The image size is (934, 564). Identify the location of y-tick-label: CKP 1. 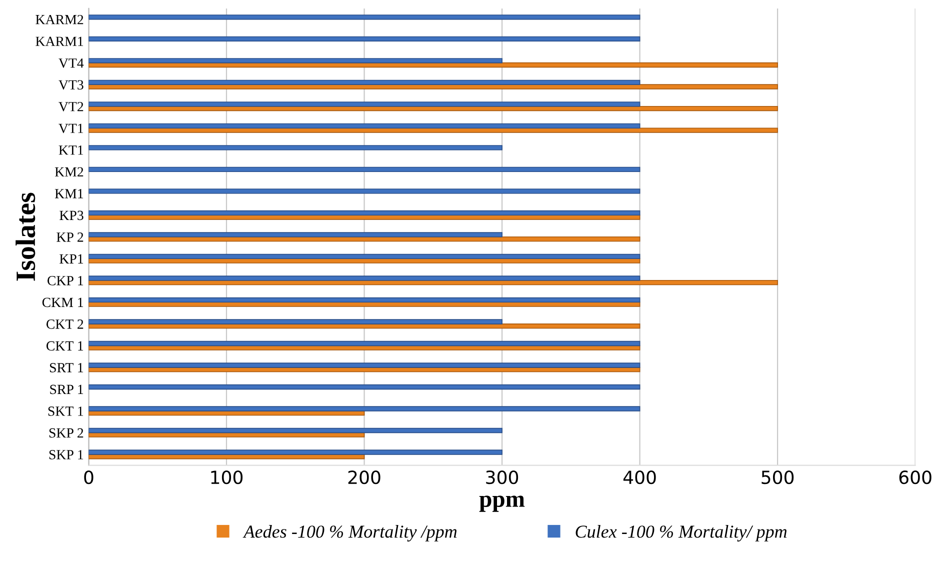
(66, 281).